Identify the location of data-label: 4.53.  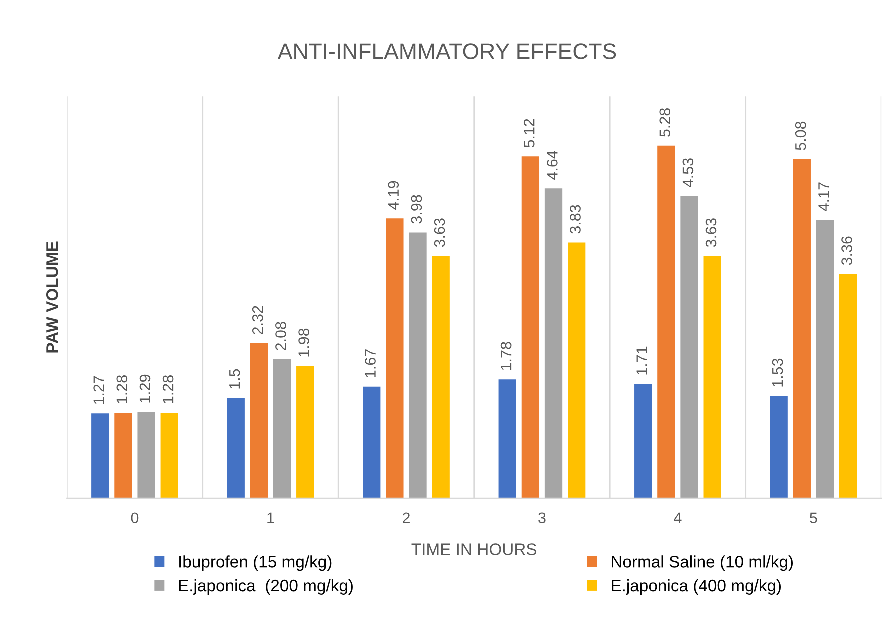
(688, 173).